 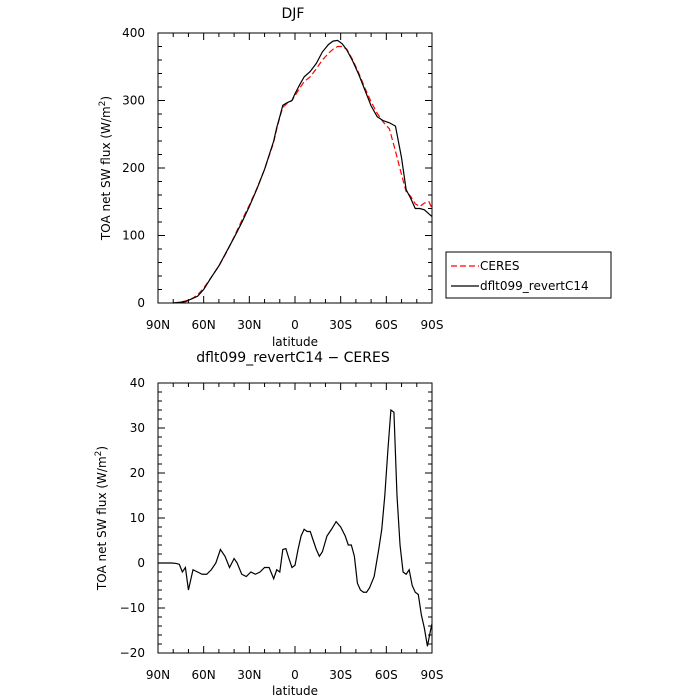 What do you see at coordinates (293, 14) in the screenshot?
I see `djf-panel-title: DJF` at bounding box center [293, 14].